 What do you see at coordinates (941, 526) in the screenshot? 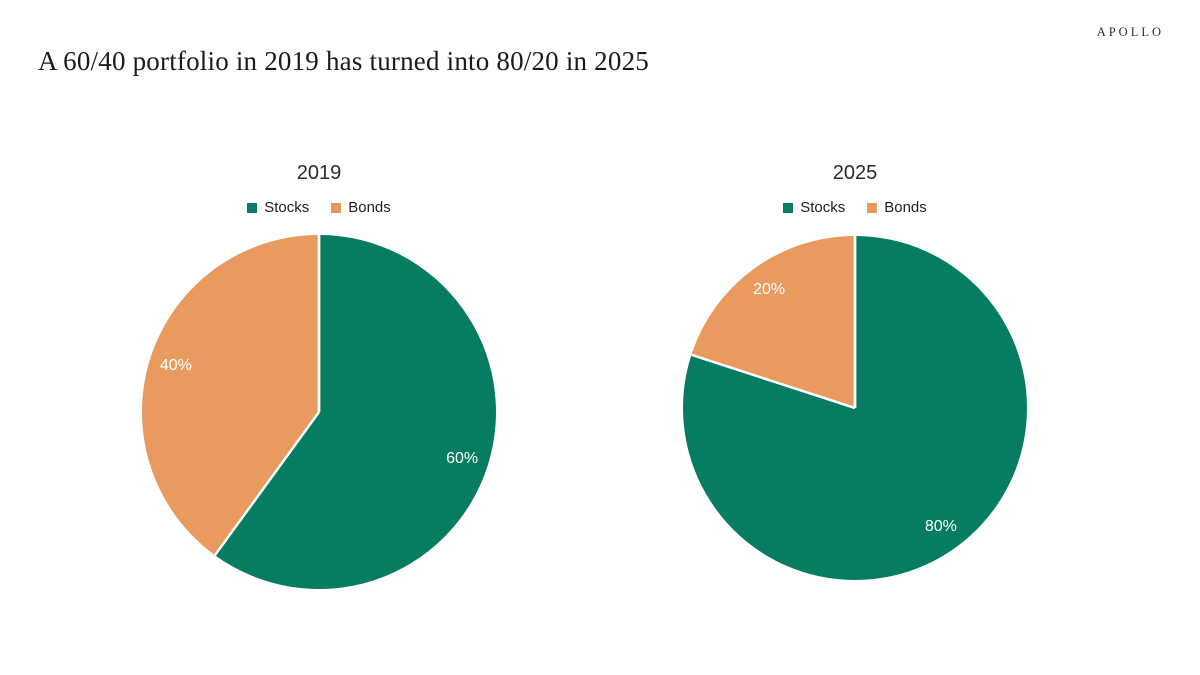
I see `pie-data-label: 80%` at bounding box center [941, 526].